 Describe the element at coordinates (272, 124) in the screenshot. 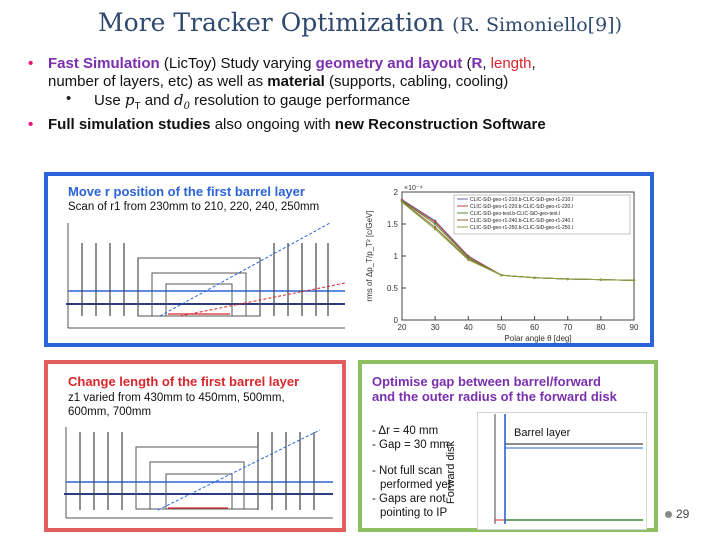

I see `full-sim-text: also ongoing with` at that location.